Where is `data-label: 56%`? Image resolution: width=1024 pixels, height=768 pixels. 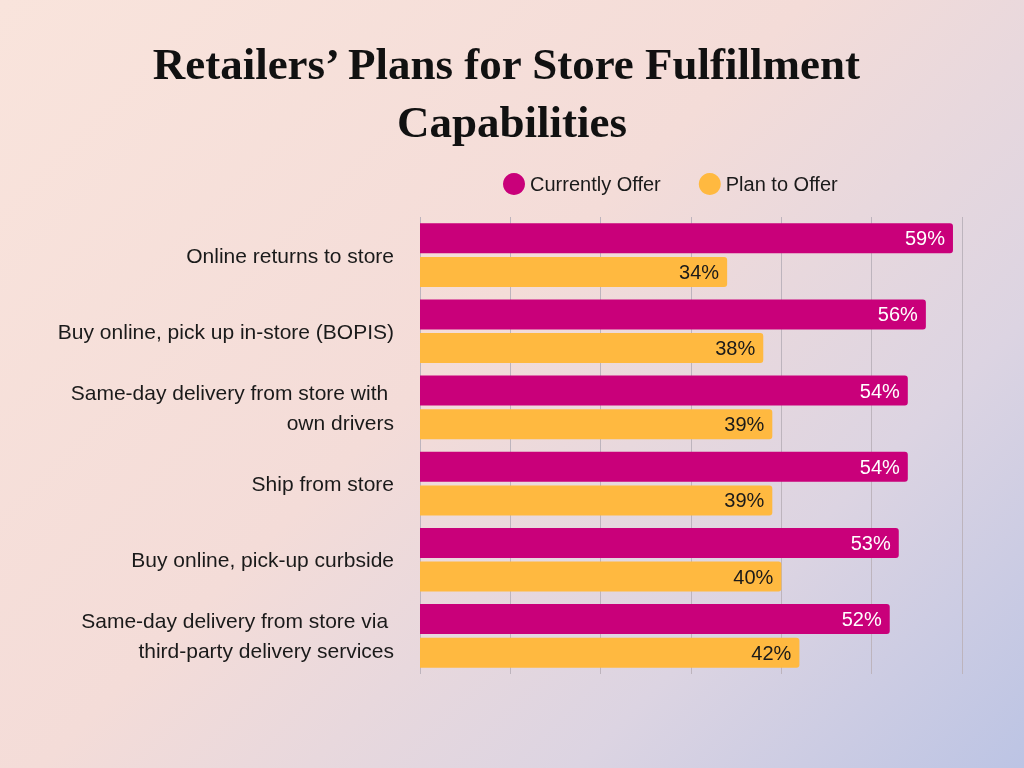 data-label: 56% is located at coordinates (898, 314).